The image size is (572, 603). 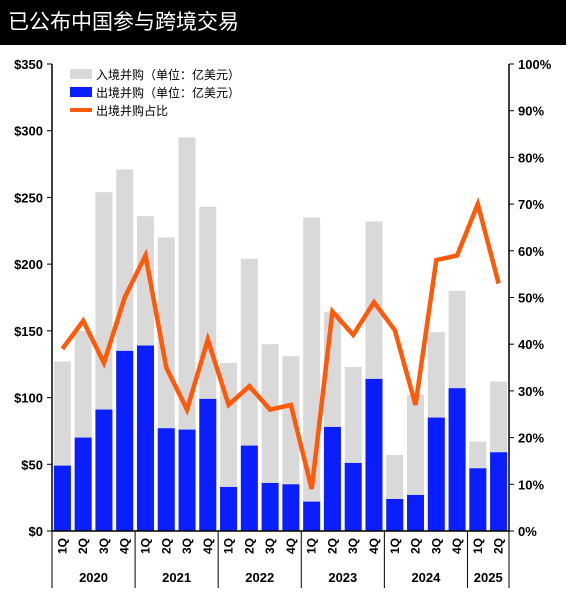 I want to click on left-tick-label: $150, so click(x=28, y=331).